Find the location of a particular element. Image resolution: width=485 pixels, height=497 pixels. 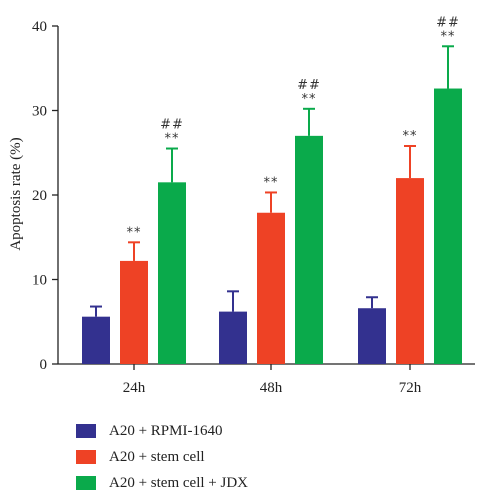

bar-1-24h is located at coordinates (134, 312).